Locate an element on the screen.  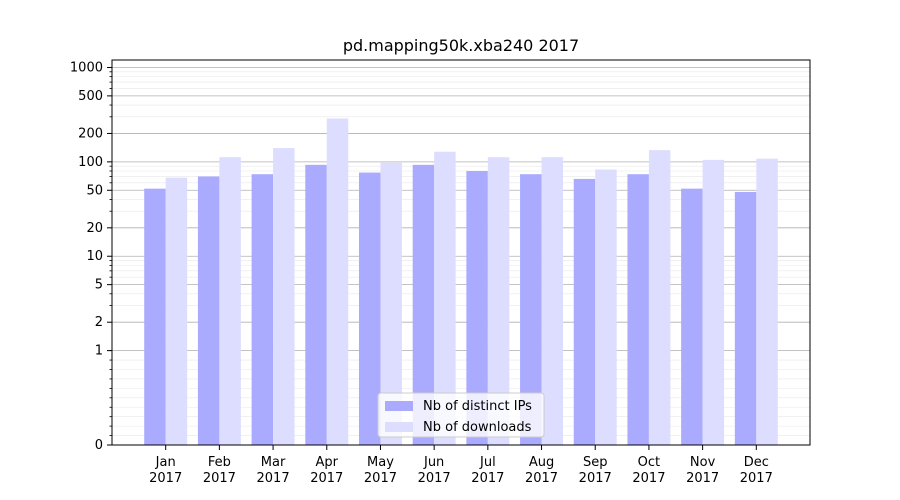
x-tick-label: Apr 2017 is located at coordinates (326, 470).